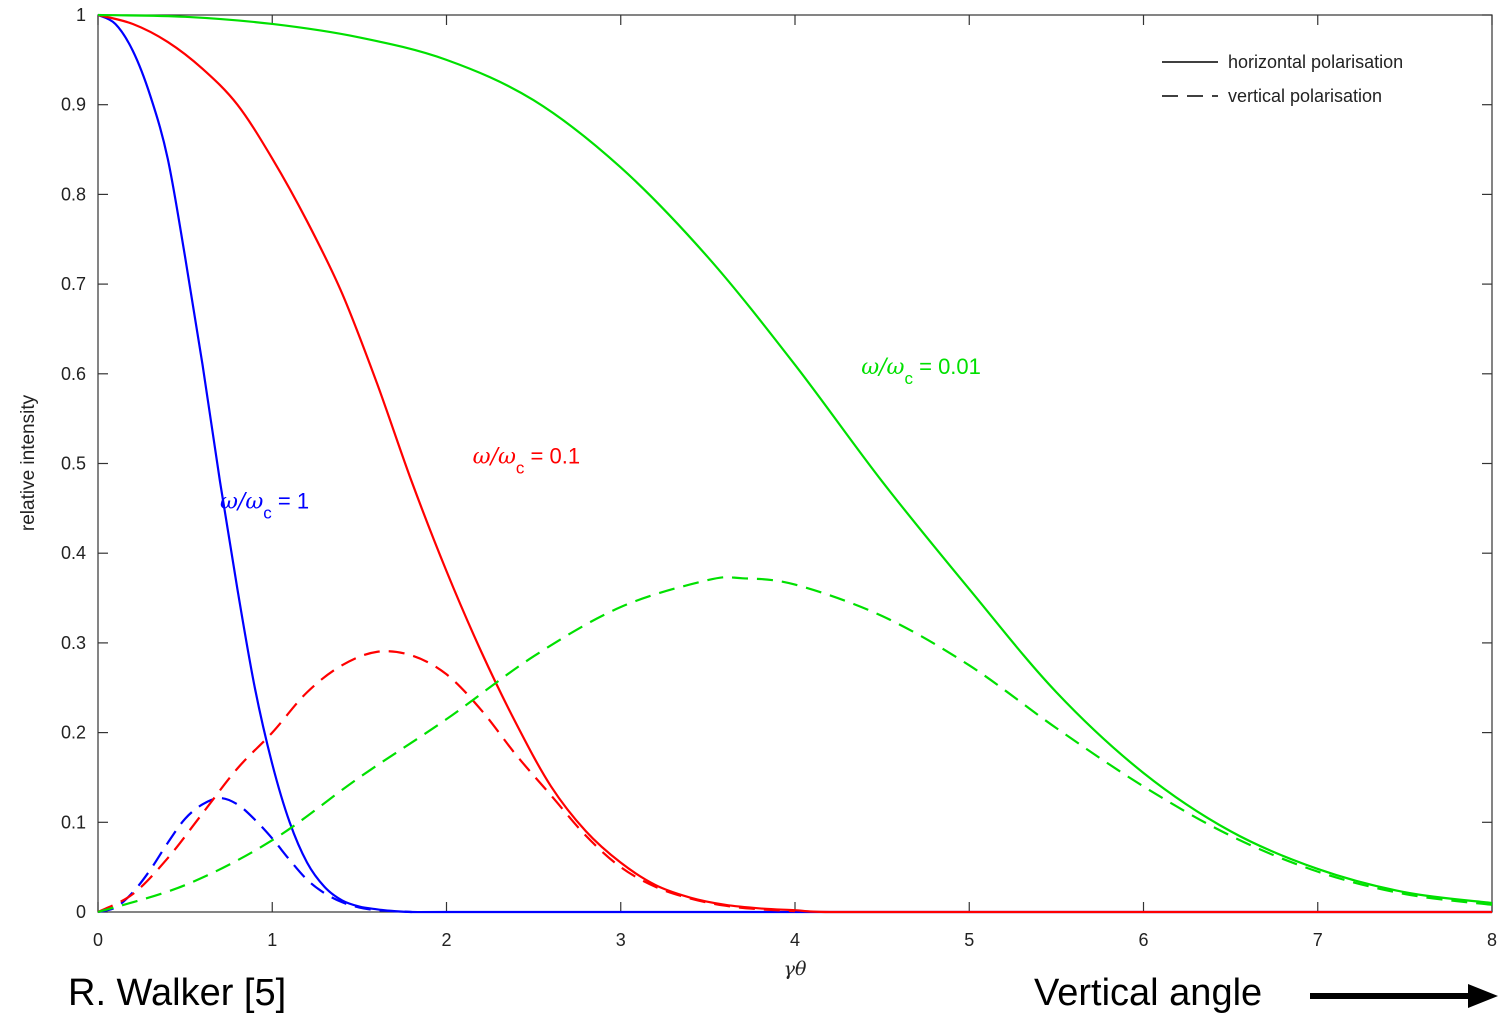  Describe the element at coordinates (600, 438) in the screenshot. I see `series-annotations: ω/ωc = 1 ω/ωc = 0.1 ω/ωc = 0.01` at that location.